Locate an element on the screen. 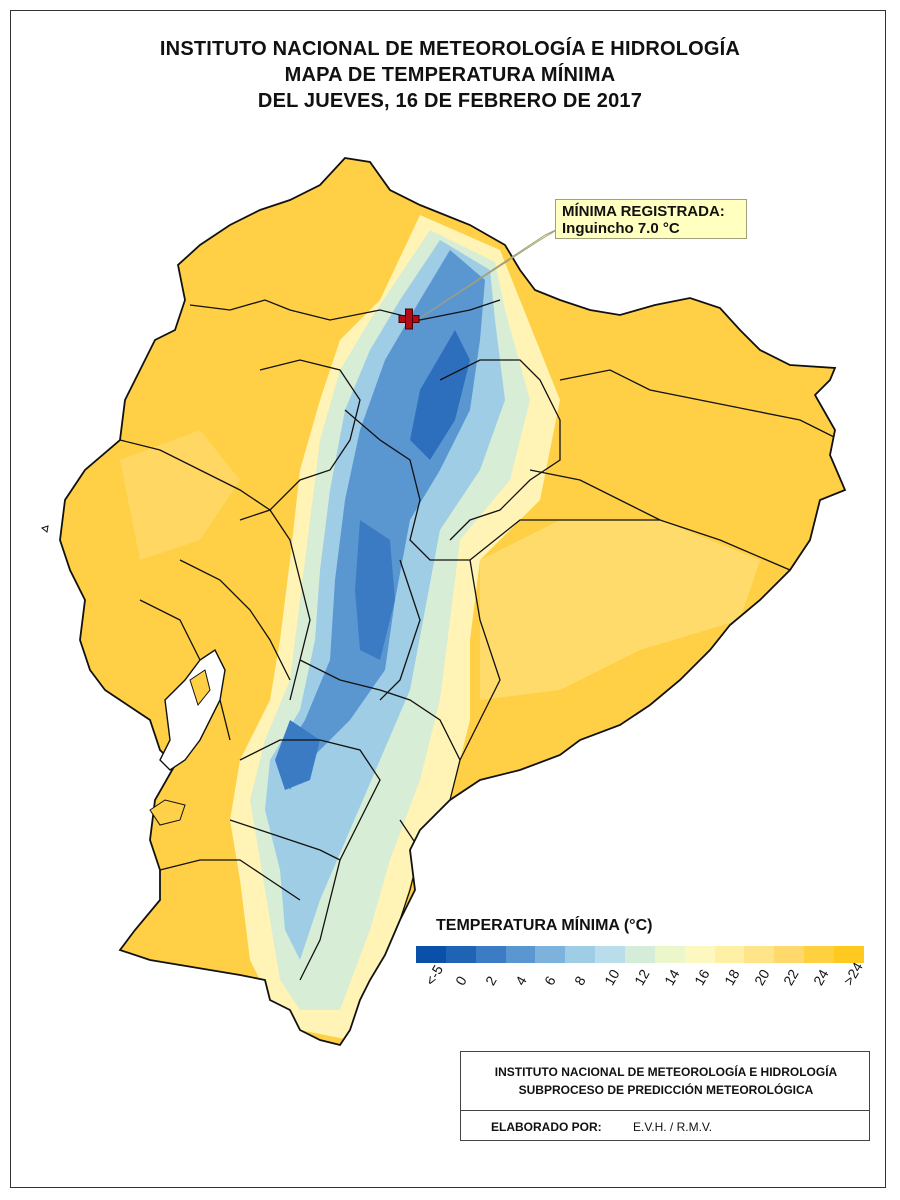 The image size is (900, 1200). minimum-callout: MÍNIMA REGISTRADA: Inguincho 7.0 °C is located at coordinates (651, 219).